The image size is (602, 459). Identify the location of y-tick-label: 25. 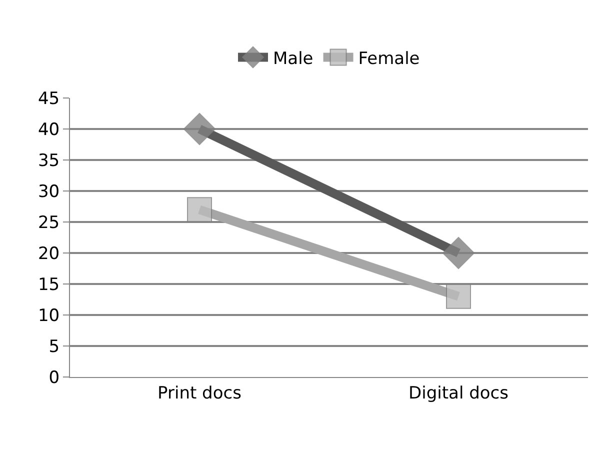
(49, 222).